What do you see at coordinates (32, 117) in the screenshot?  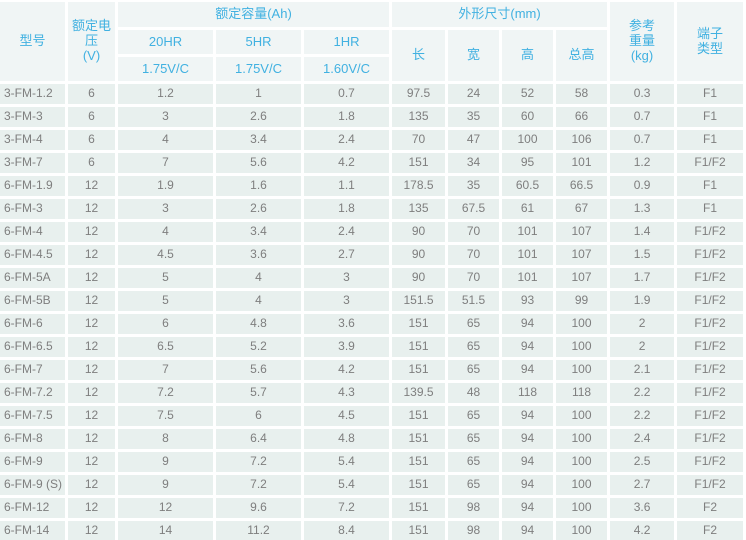 I see `cell-model: 3-FM-3` at bounding box center [32, 117].